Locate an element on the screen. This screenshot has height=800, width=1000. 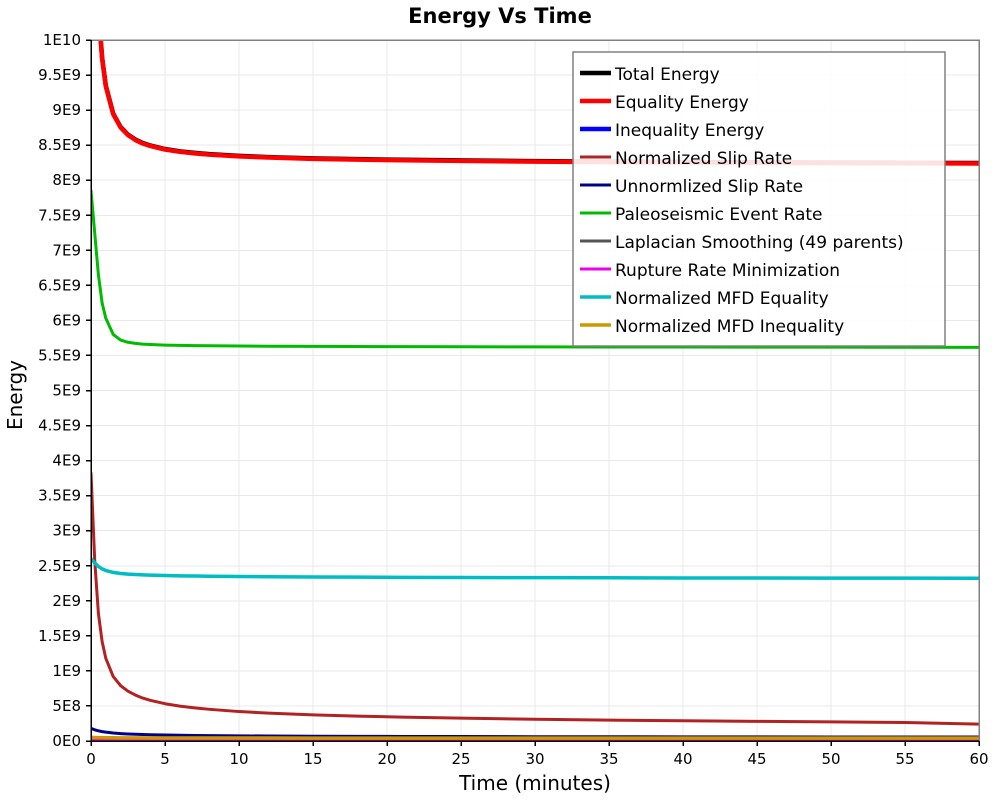
legend-label: Total Energy is located at coordinates (667, 75).